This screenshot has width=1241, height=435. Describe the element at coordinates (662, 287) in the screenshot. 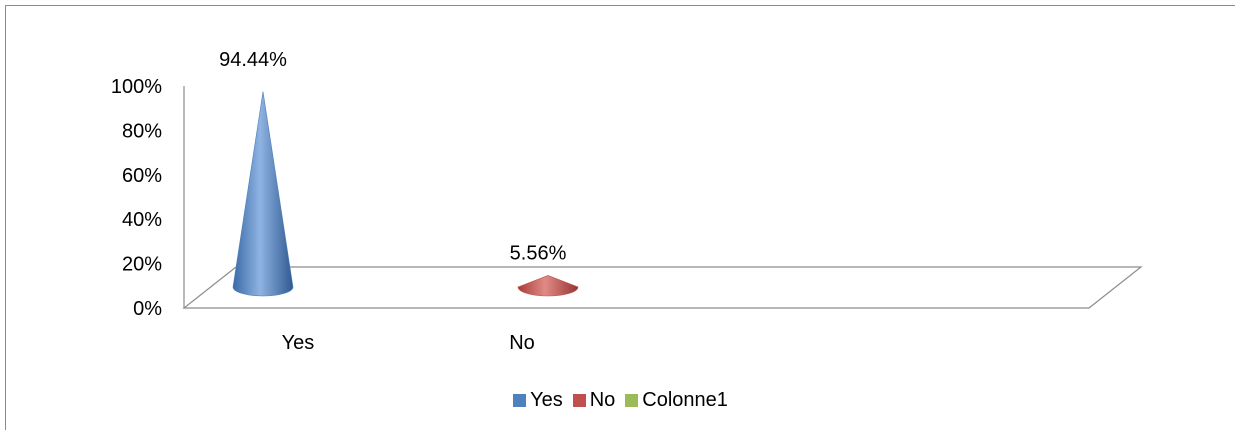

I see `chart-floor` at that location.